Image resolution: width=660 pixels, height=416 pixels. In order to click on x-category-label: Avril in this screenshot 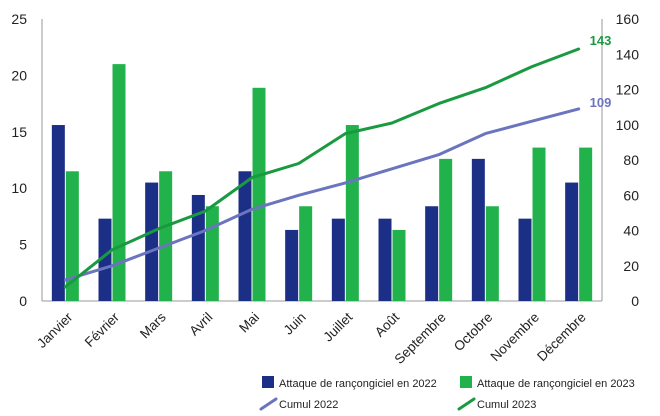, I will do `click(200, 324)`.